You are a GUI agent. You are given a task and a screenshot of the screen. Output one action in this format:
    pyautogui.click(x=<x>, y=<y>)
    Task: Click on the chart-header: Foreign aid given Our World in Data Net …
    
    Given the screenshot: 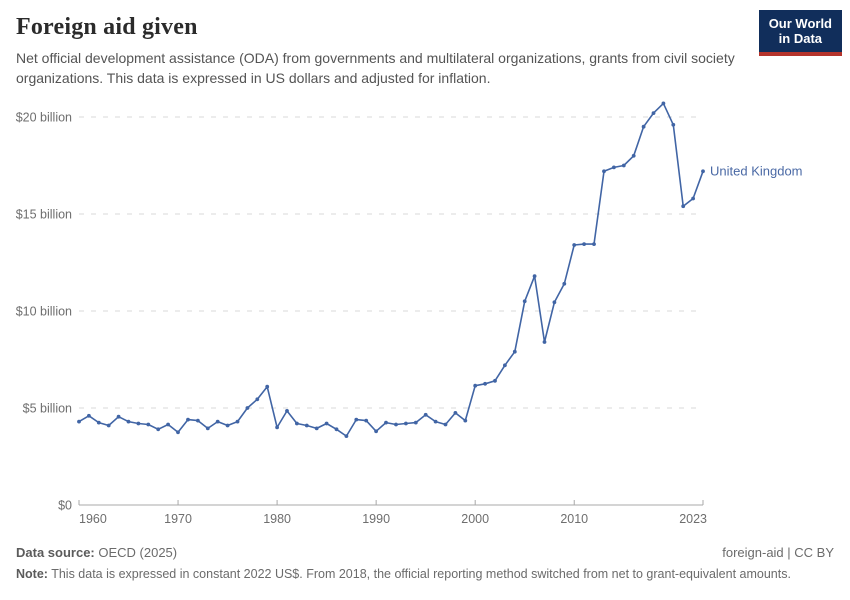 What is the action you would take?
    pyautogui.click(x=425, y=44)
    